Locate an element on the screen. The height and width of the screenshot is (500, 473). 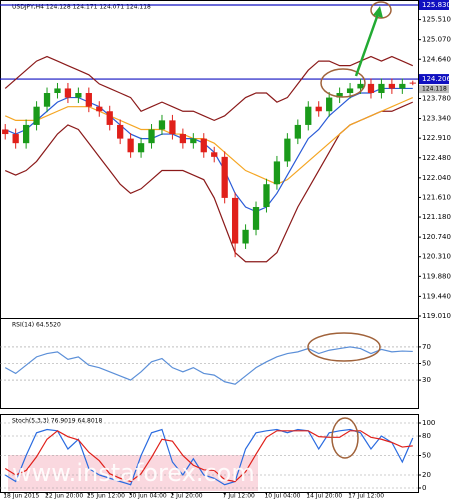
x-tick-label: 17 Jul 12:00 is located at coordinates (366, 496).